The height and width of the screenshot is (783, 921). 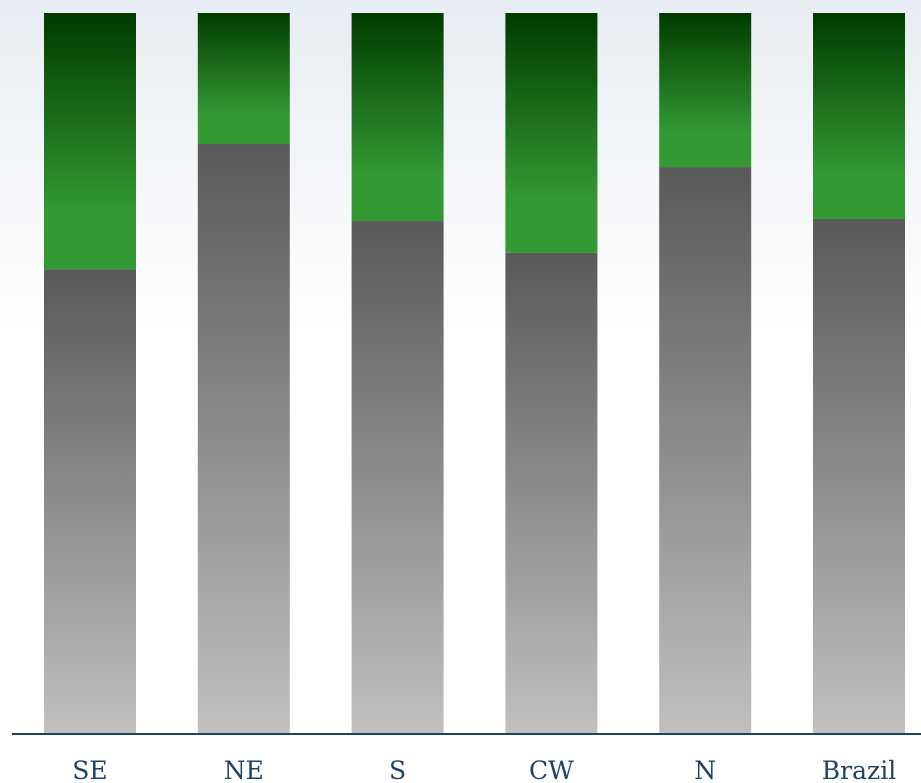 What do you see at coordinates (397, 769) in the screenshot?
I see `x-tick-label-s: S` at bounding box center [397, 769].